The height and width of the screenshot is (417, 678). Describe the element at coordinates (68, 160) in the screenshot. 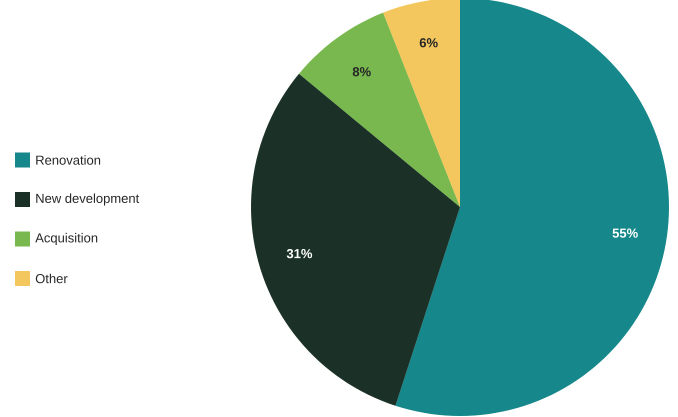

I see `legend-label: Renovation` at that location.